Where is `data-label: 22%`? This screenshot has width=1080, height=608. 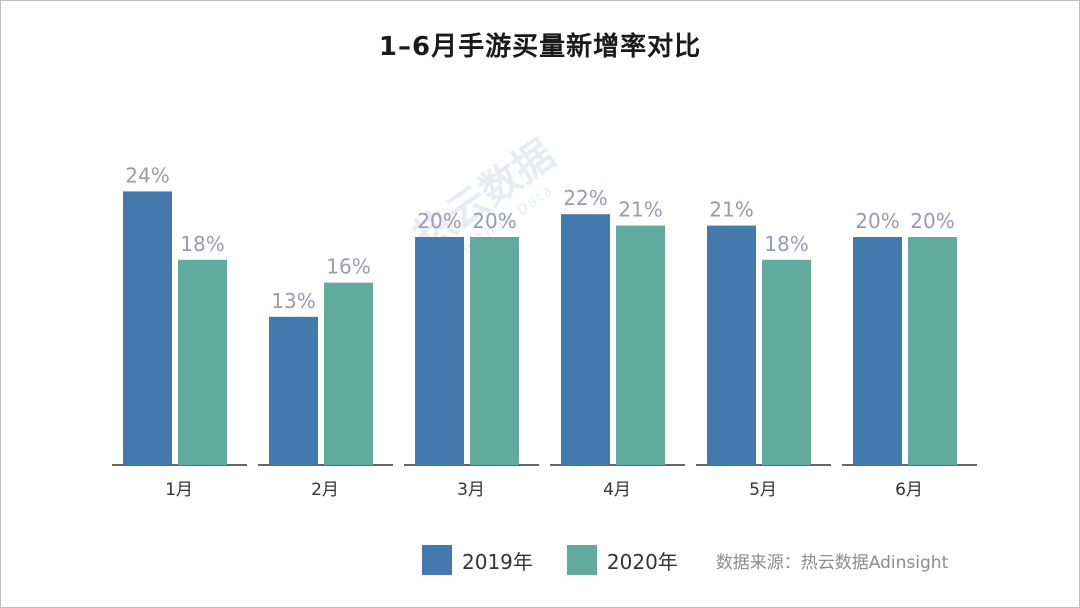 data-label: 22% is located at coordinates (585, 198).